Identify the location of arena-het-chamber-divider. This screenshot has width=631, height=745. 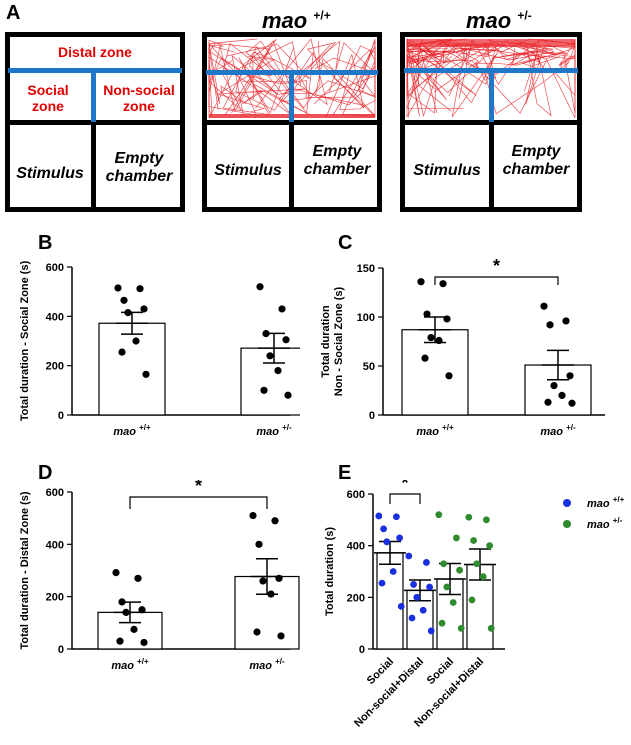
(491, 166).